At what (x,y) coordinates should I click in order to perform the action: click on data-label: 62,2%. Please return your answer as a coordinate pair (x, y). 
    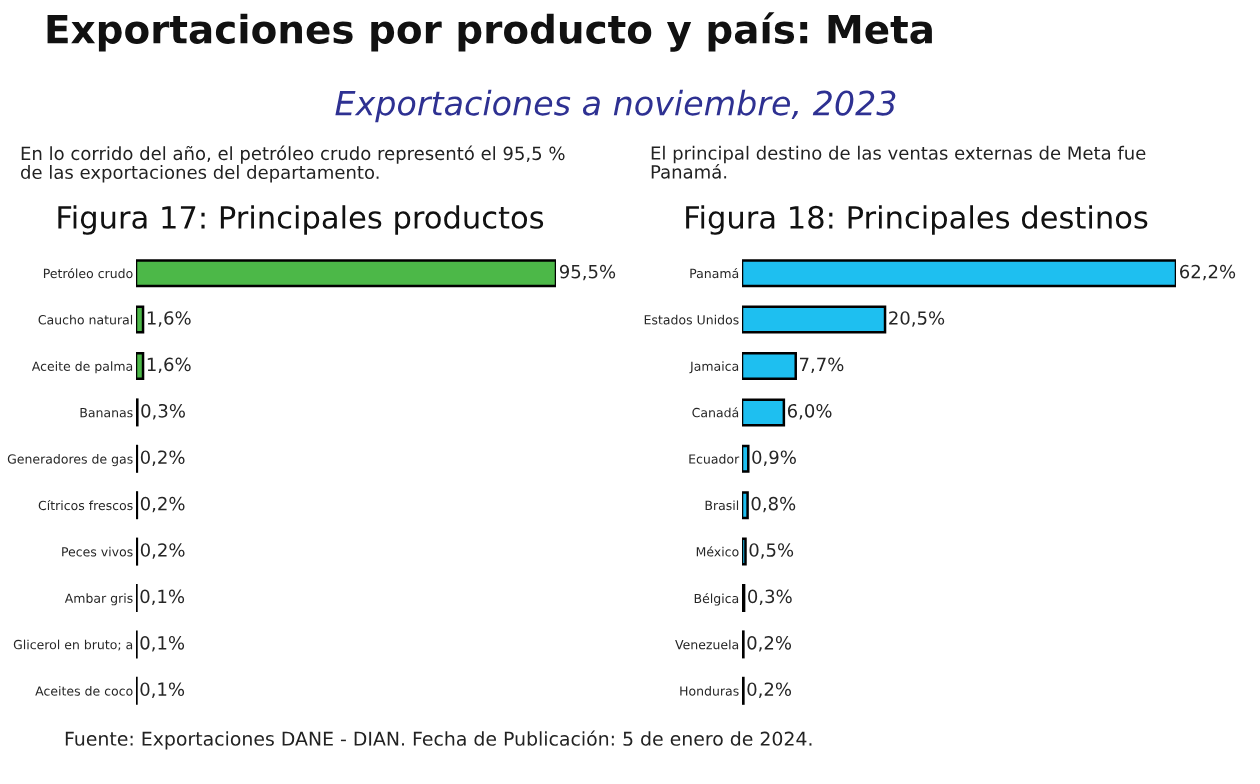
    Looking at the image, I should click on (1208, 272).